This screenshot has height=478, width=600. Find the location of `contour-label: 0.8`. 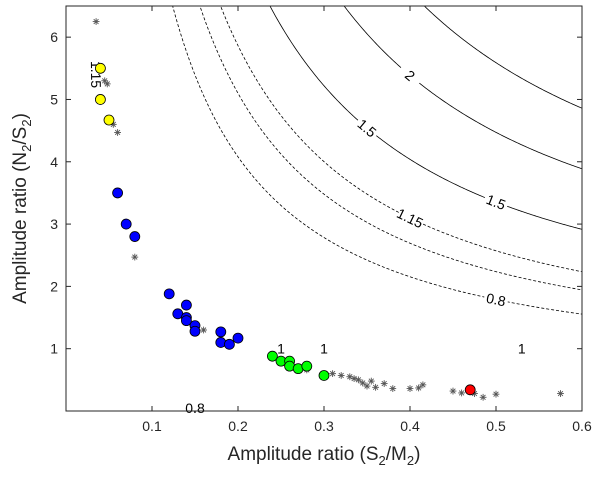

contour-label: 0.8 is located at coordinates (496, 300).